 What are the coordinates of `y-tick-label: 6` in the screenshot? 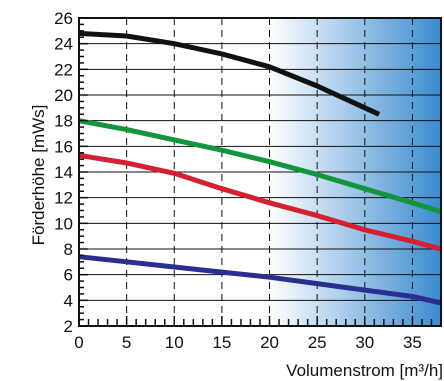 It's located at (68, 275).